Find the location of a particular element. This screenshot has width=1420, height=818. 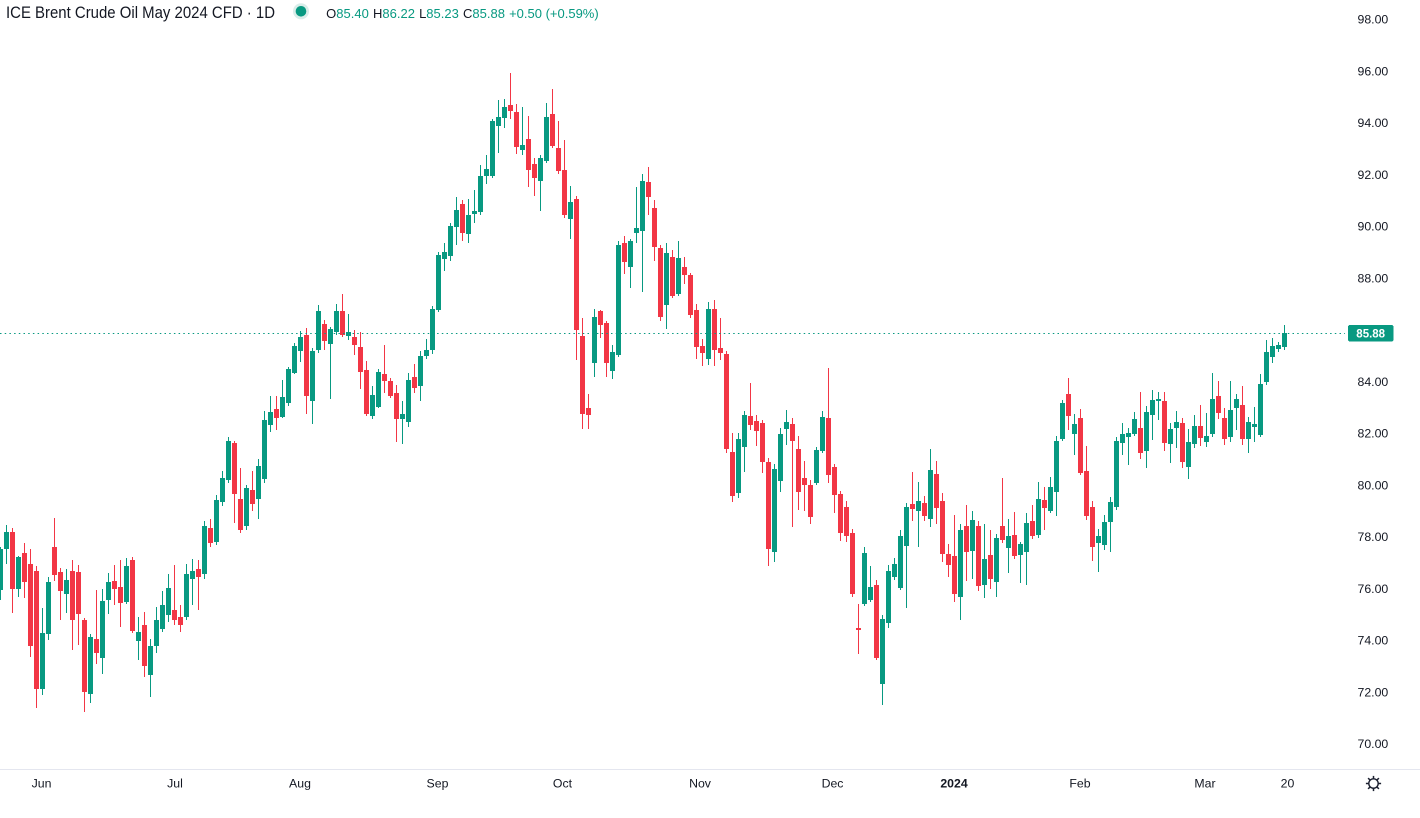

svg-text: Nov is located at coordinates (700, 783).